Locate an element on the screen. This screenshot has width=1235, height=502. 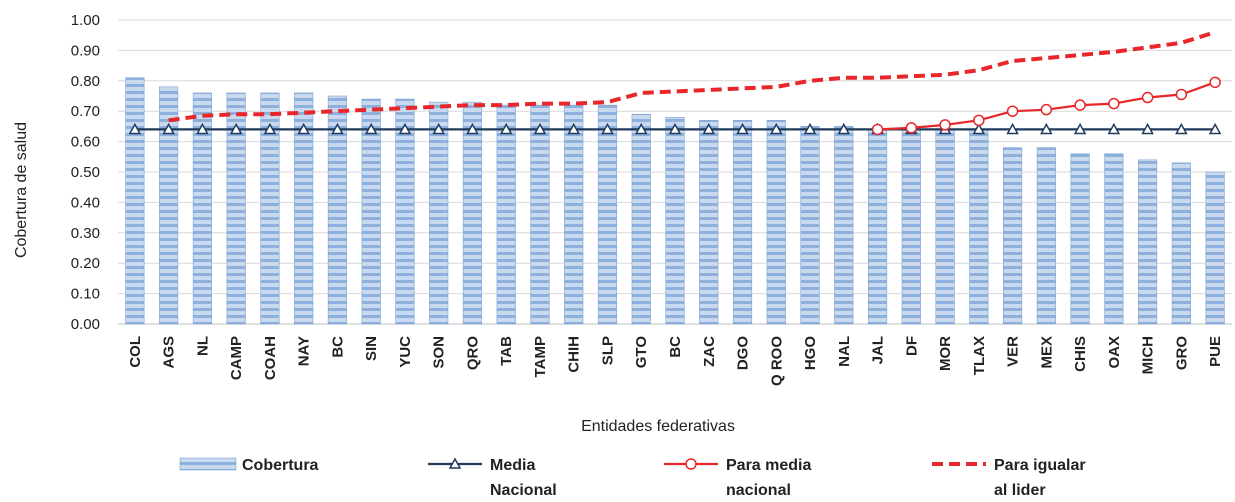
x-tick-label: MOR is located at coordinates (945, 353).